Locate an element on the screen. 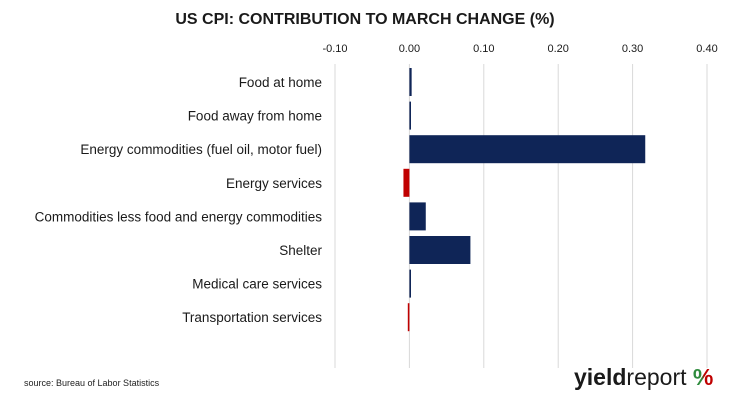 This screenshot has height=400, width=730. category-label: Medical care services is located at coordinates (257, 284).